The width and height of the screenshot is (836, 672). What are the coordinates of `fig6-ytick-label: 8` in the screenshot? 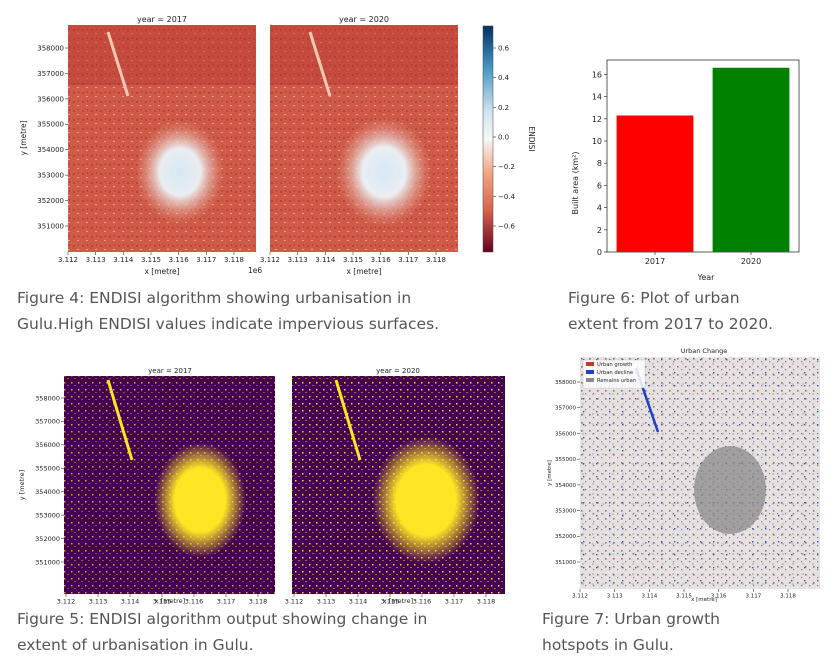 It's located at (599, 163).